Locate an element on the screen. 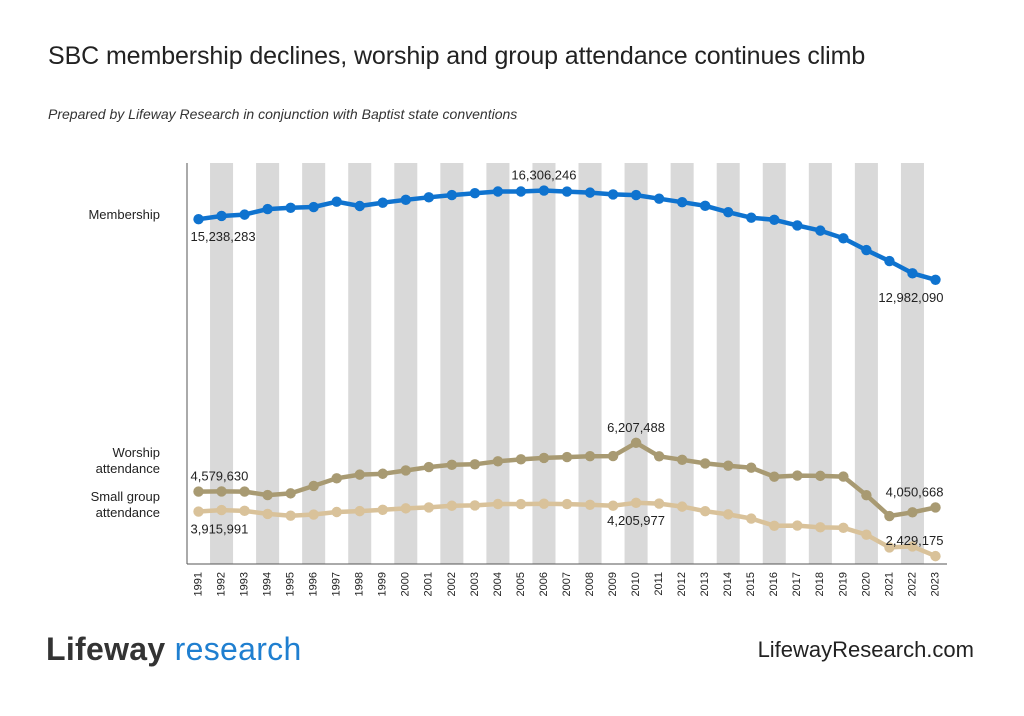 The width and height of the screenshot is (1024, 716). x-tick-label: 2012 is located at coordinates (682, 584).